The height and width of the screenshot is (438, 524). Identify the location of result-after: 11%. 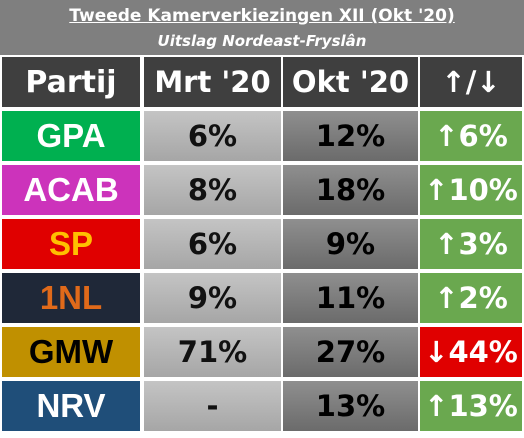
(350, 298).